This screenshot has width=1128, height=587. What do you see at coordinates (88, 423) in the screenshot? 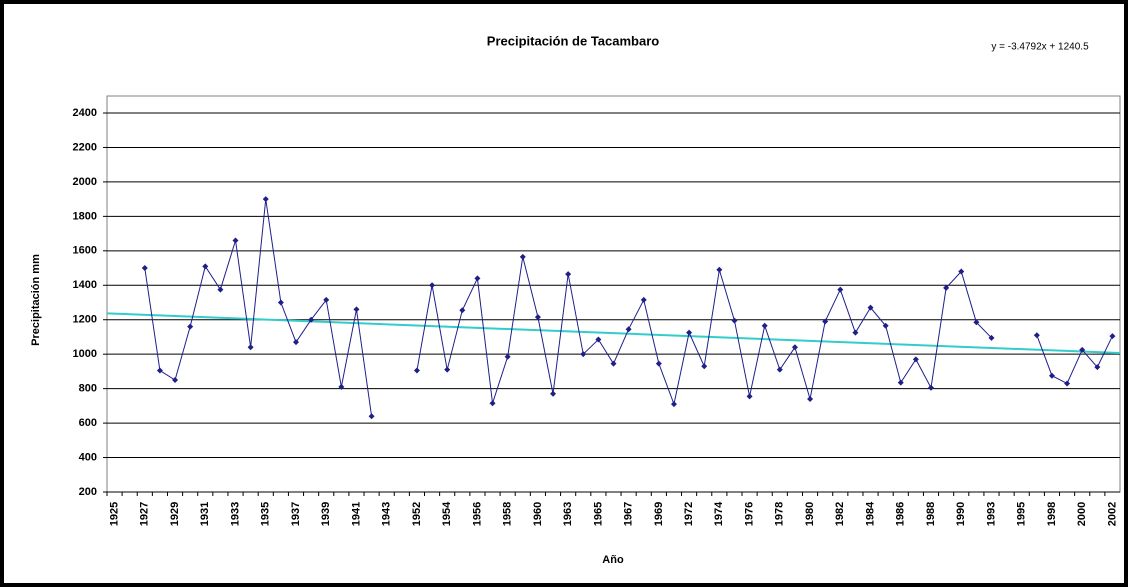
I see `y-tick-label: 600` at bounding box center [88, 423].